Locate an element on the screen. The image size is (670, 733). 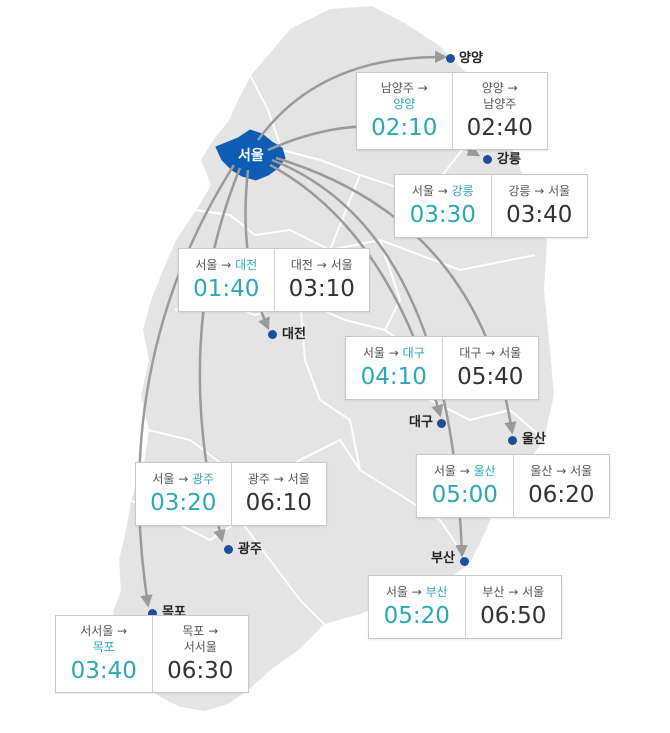
travel-time: 06:30 is located at coordinates (200, 671).